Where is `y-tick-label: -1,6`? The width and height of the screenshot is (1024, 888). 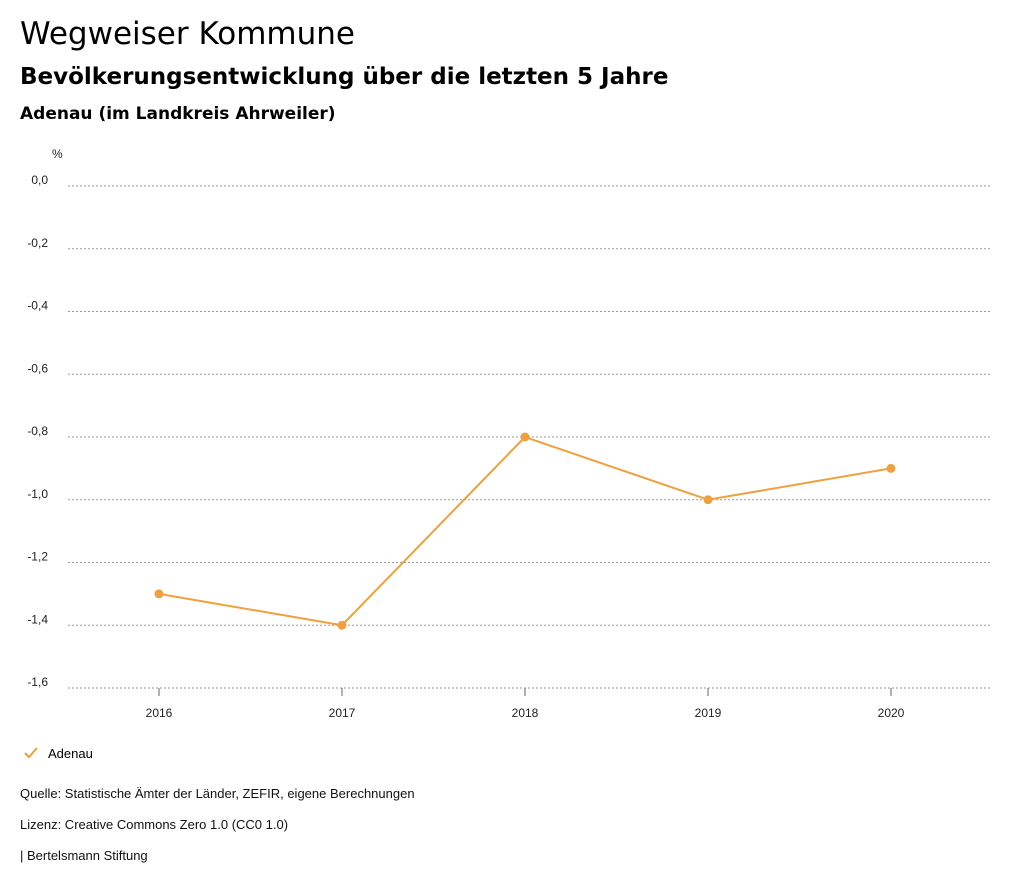
y-tick-label: -1,6 is located at coordinates (37, 682).